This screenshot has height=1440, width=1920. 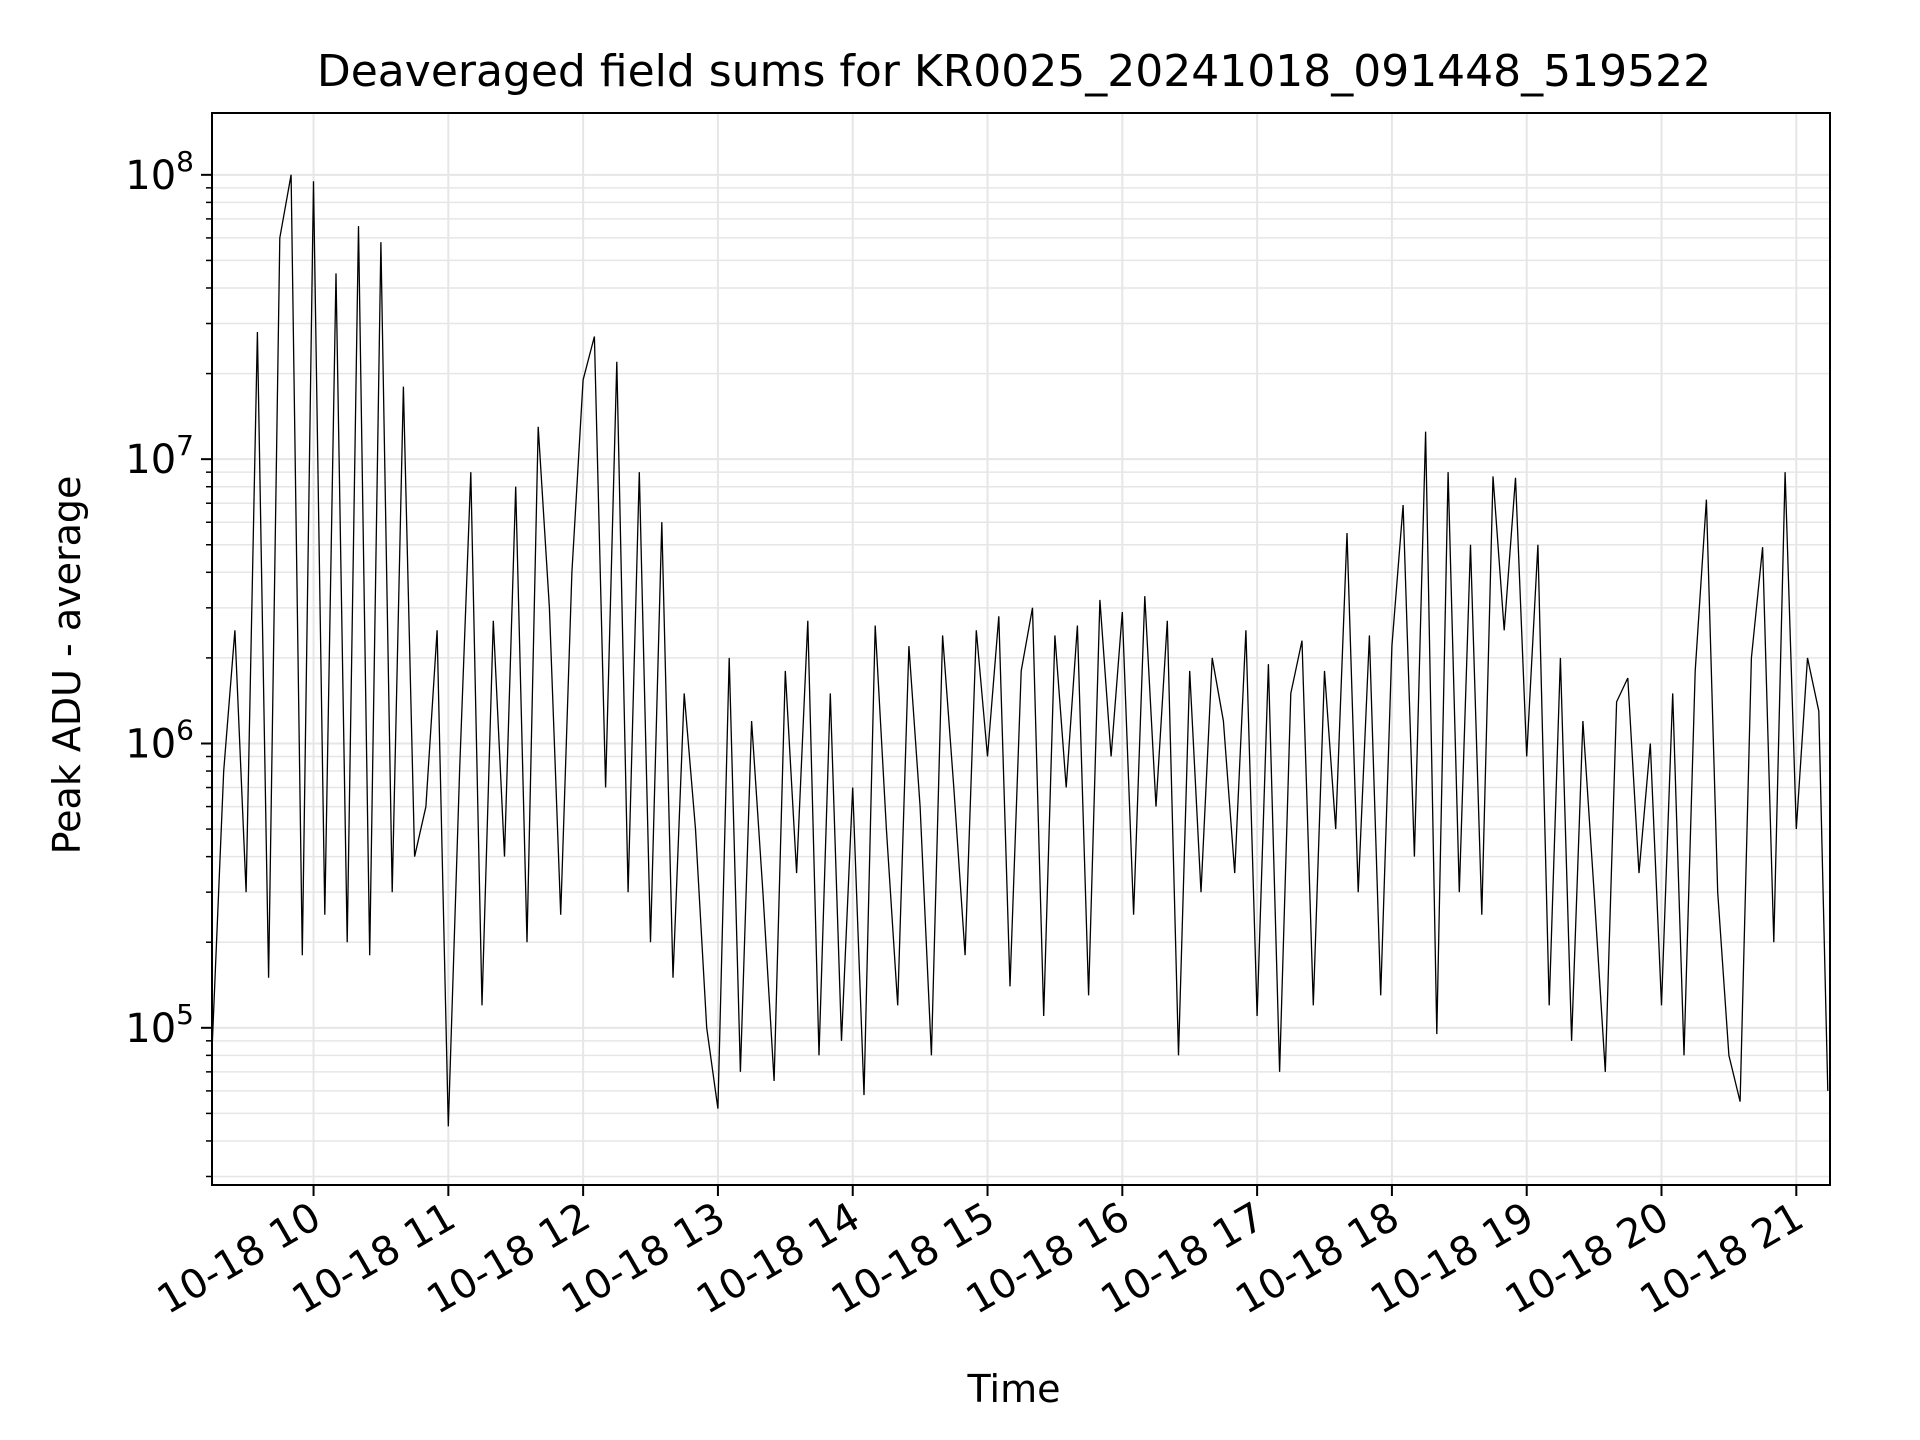 What do you see at coordinates (159, 172) in the screenshot?
I see `y-tick-label: 10⁸` at bounding box center [159, 172].